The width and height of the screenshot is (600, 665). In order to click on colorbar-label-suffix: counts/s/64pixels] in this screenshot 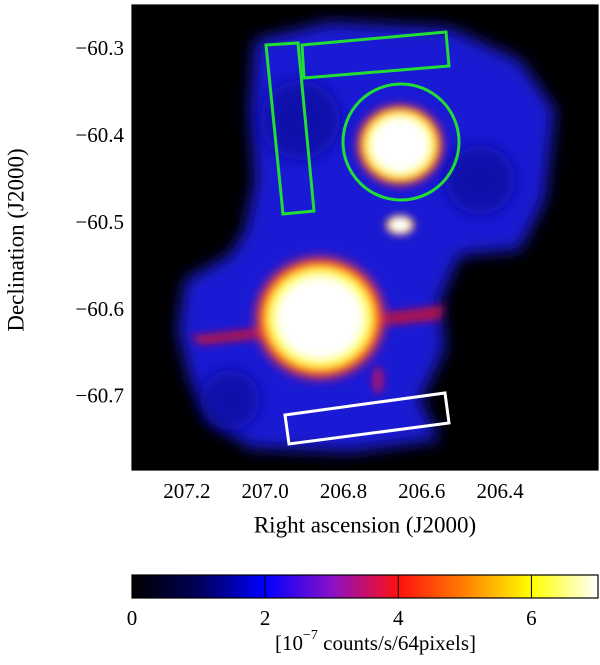, I will do `click(397, 643)`.